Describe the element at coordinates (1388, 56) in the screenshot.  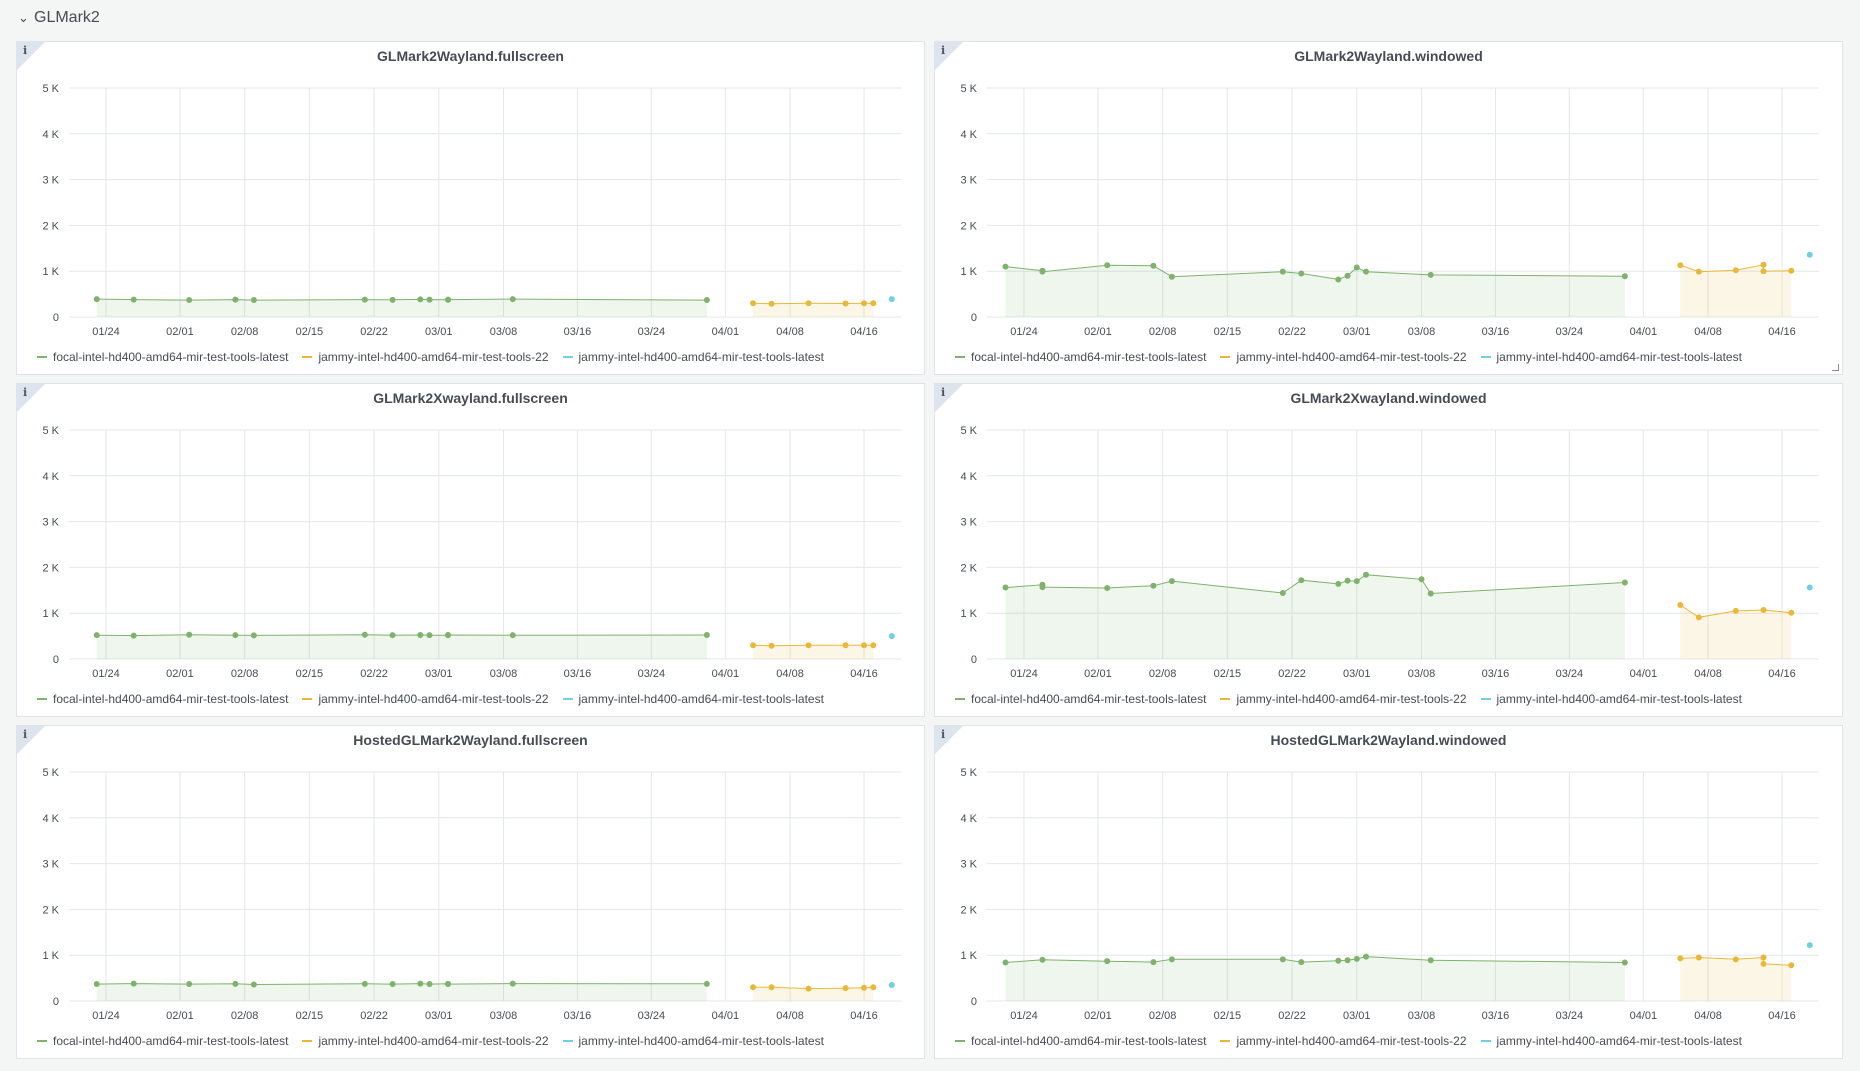
I see `panel-title: GLMark2Wayland.windowed` at that location.